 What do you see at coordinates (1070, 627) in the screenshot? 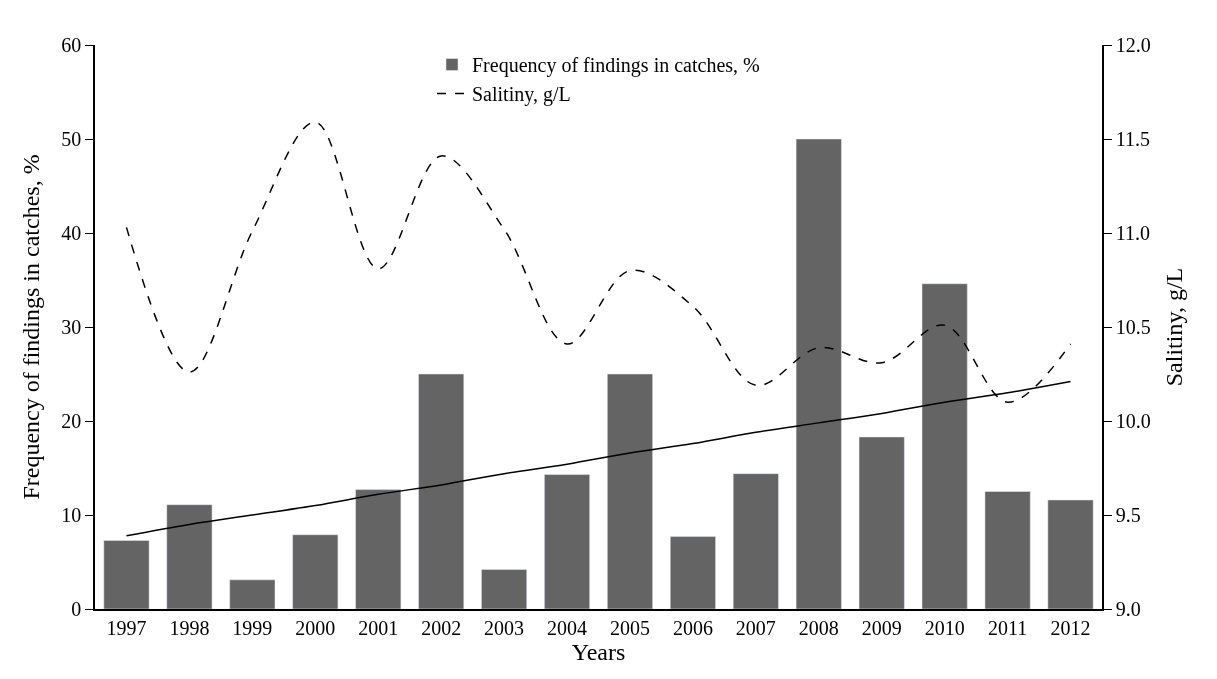
I see `x-tick-label: 2012` at bounding box center [1070, 627].